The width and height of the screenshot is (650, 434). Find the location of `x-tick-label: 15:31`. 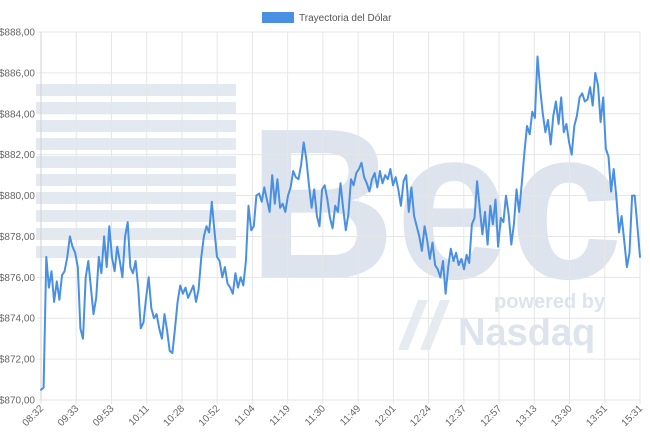

x-tick-label: 15:31 is located at coordinates (633, 416).